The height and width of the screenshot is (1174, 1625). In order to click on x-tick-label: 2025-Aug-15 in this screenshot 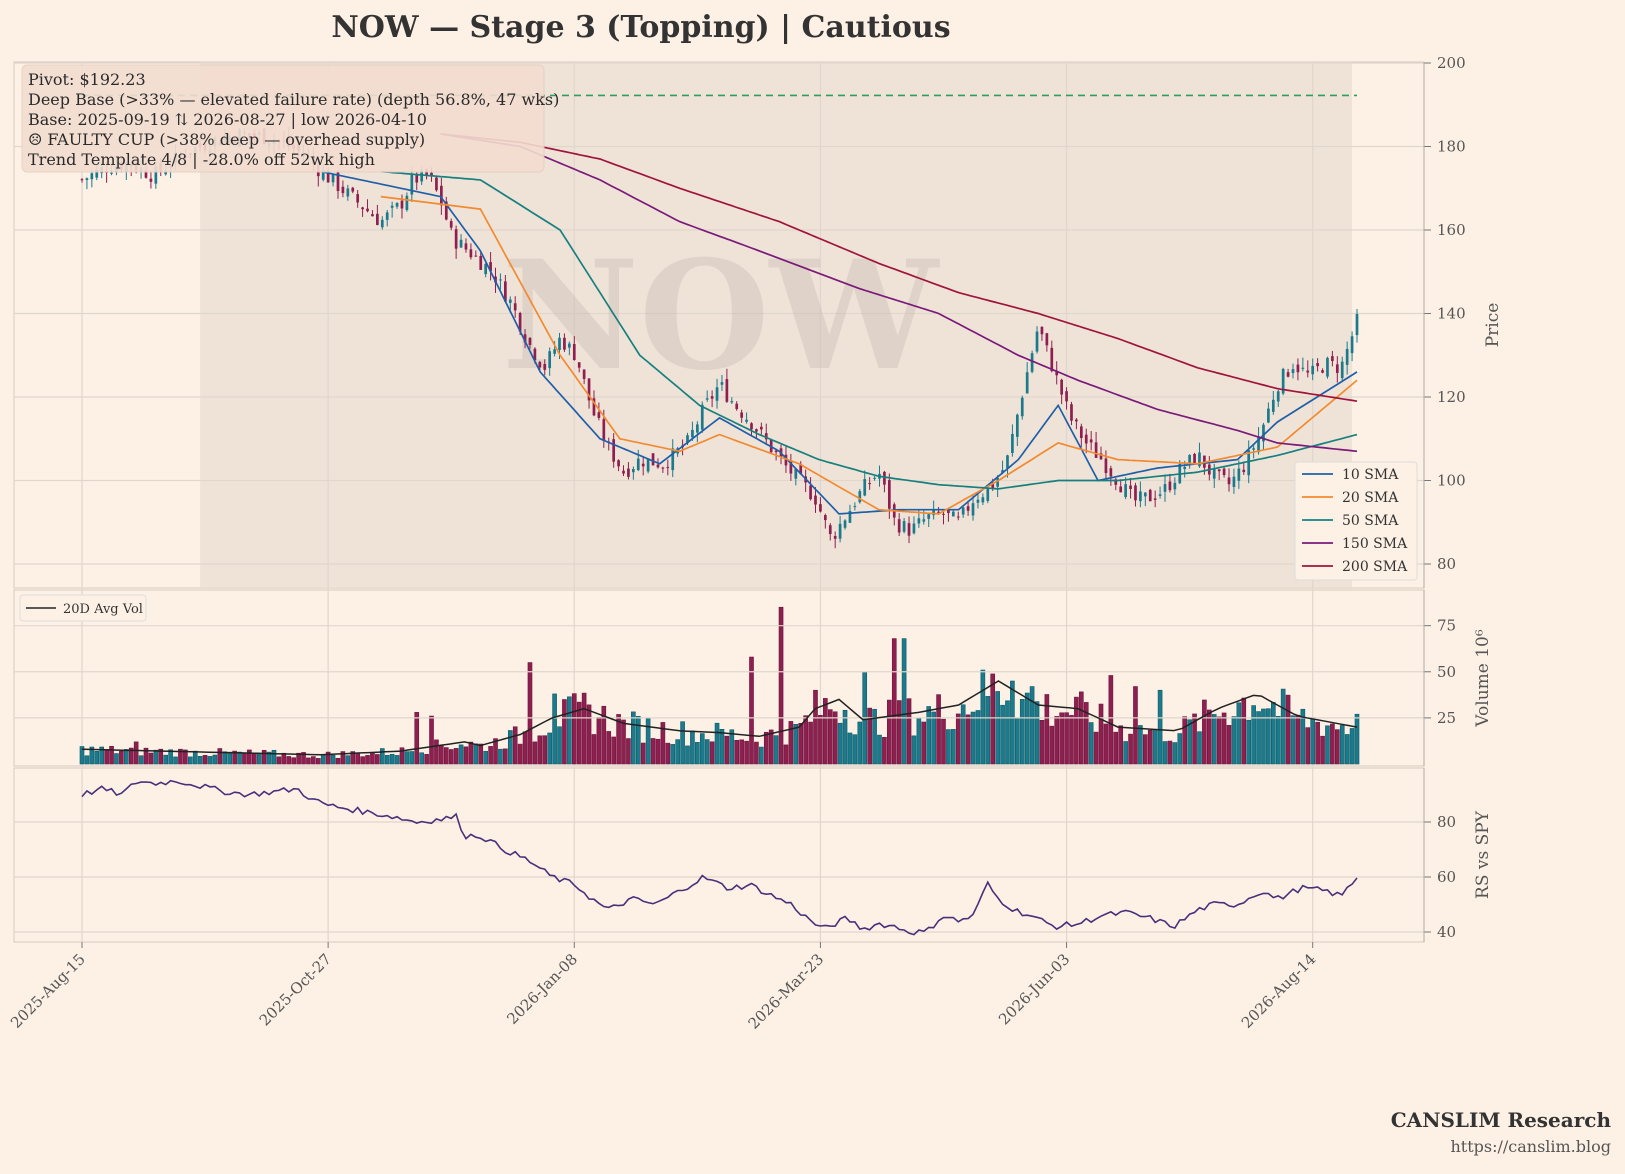, I will do `click(48, 991)`.